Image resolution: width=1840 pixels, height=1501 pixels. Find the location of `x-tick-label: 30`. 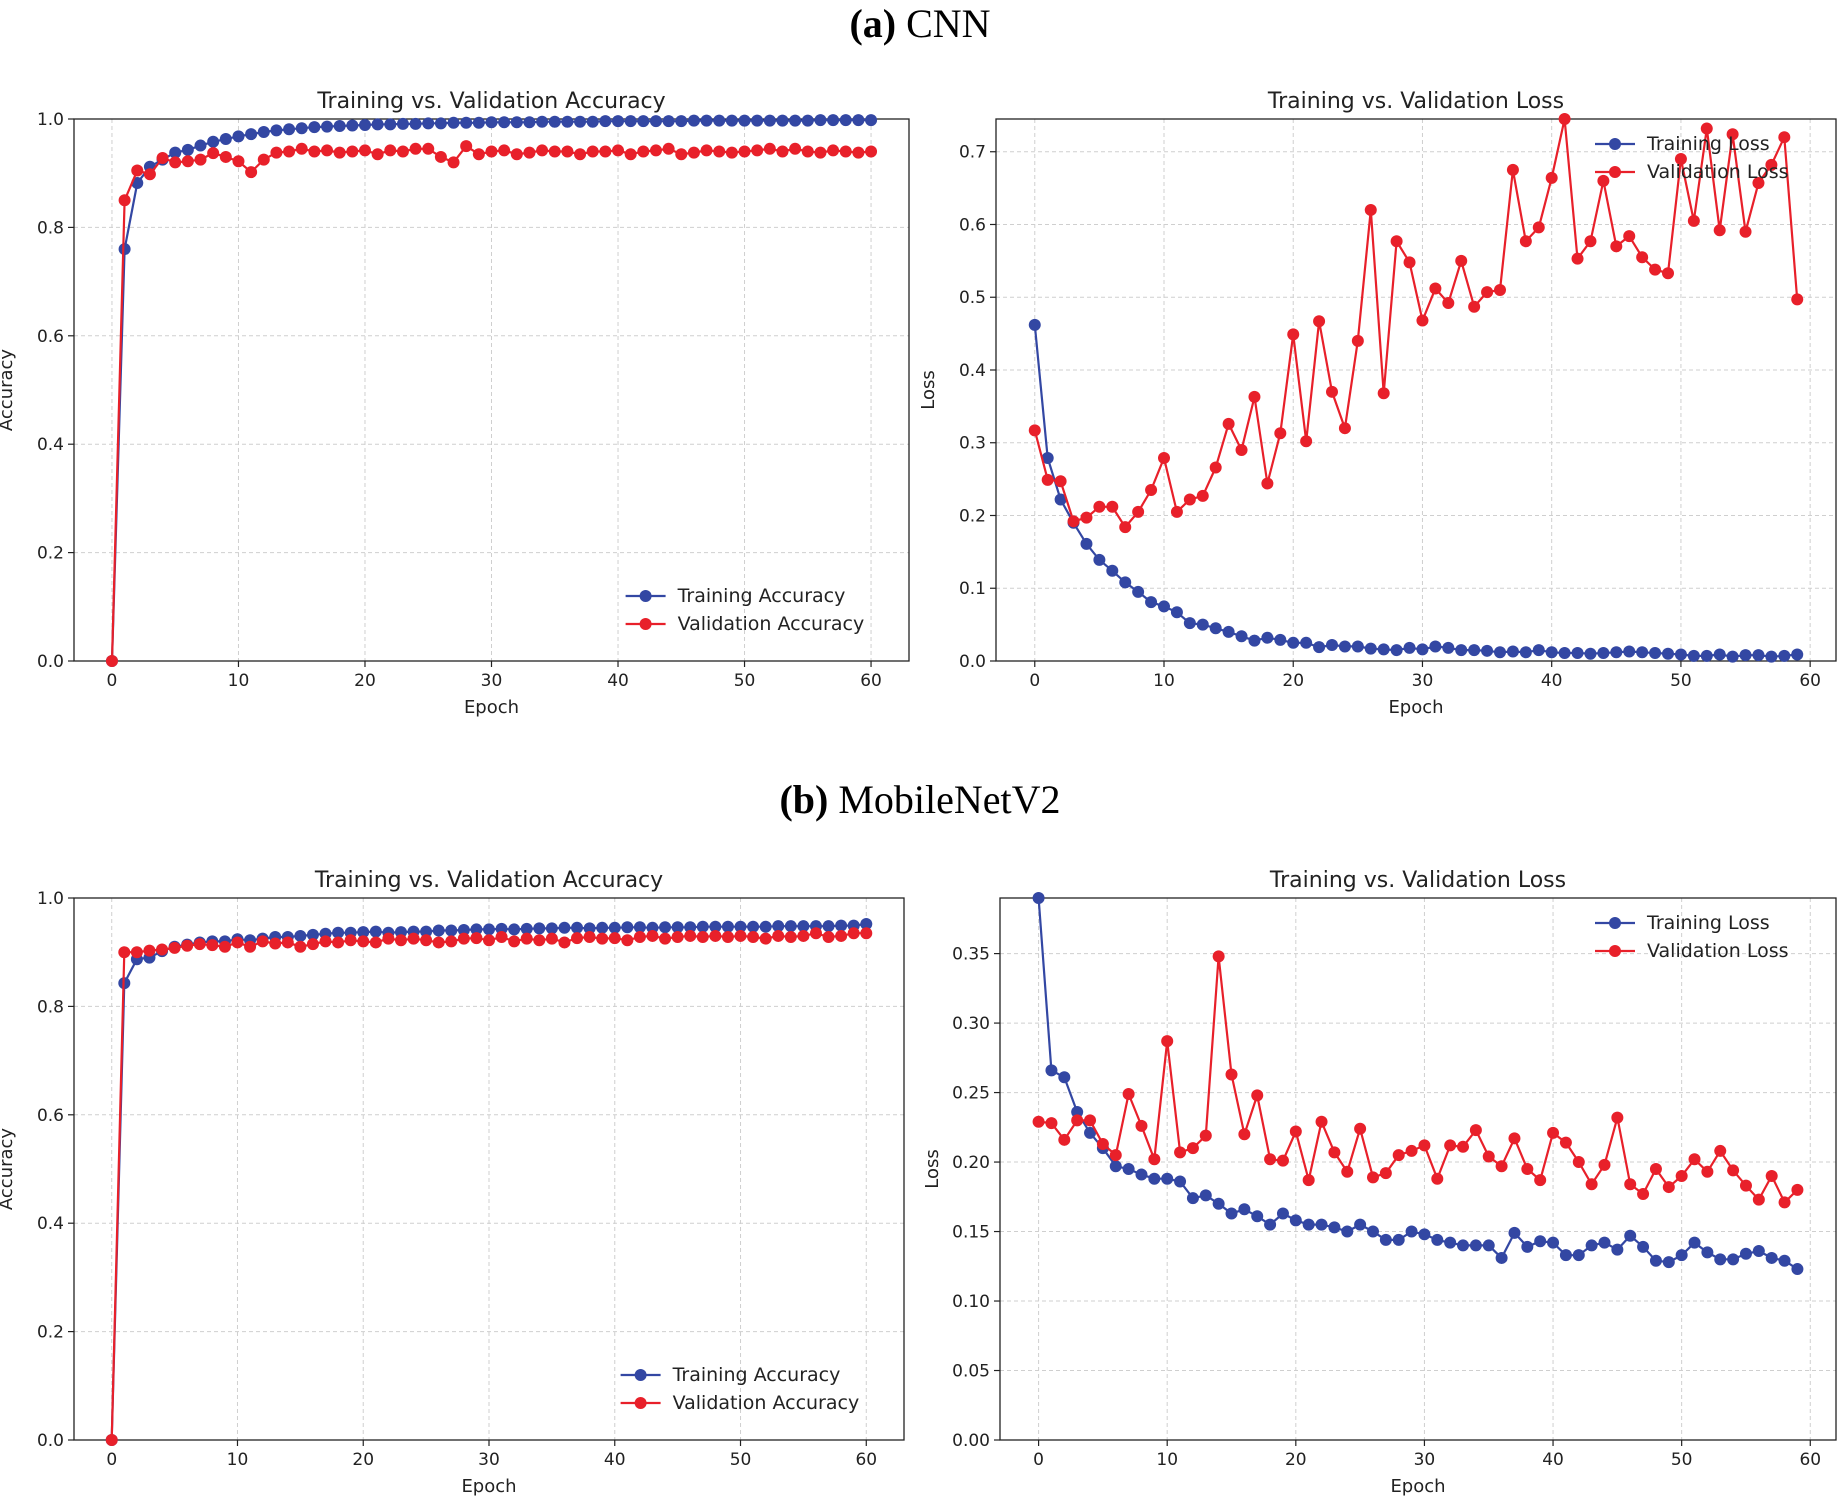

x-tick-label: 30 is located at coordinates (492, 681).